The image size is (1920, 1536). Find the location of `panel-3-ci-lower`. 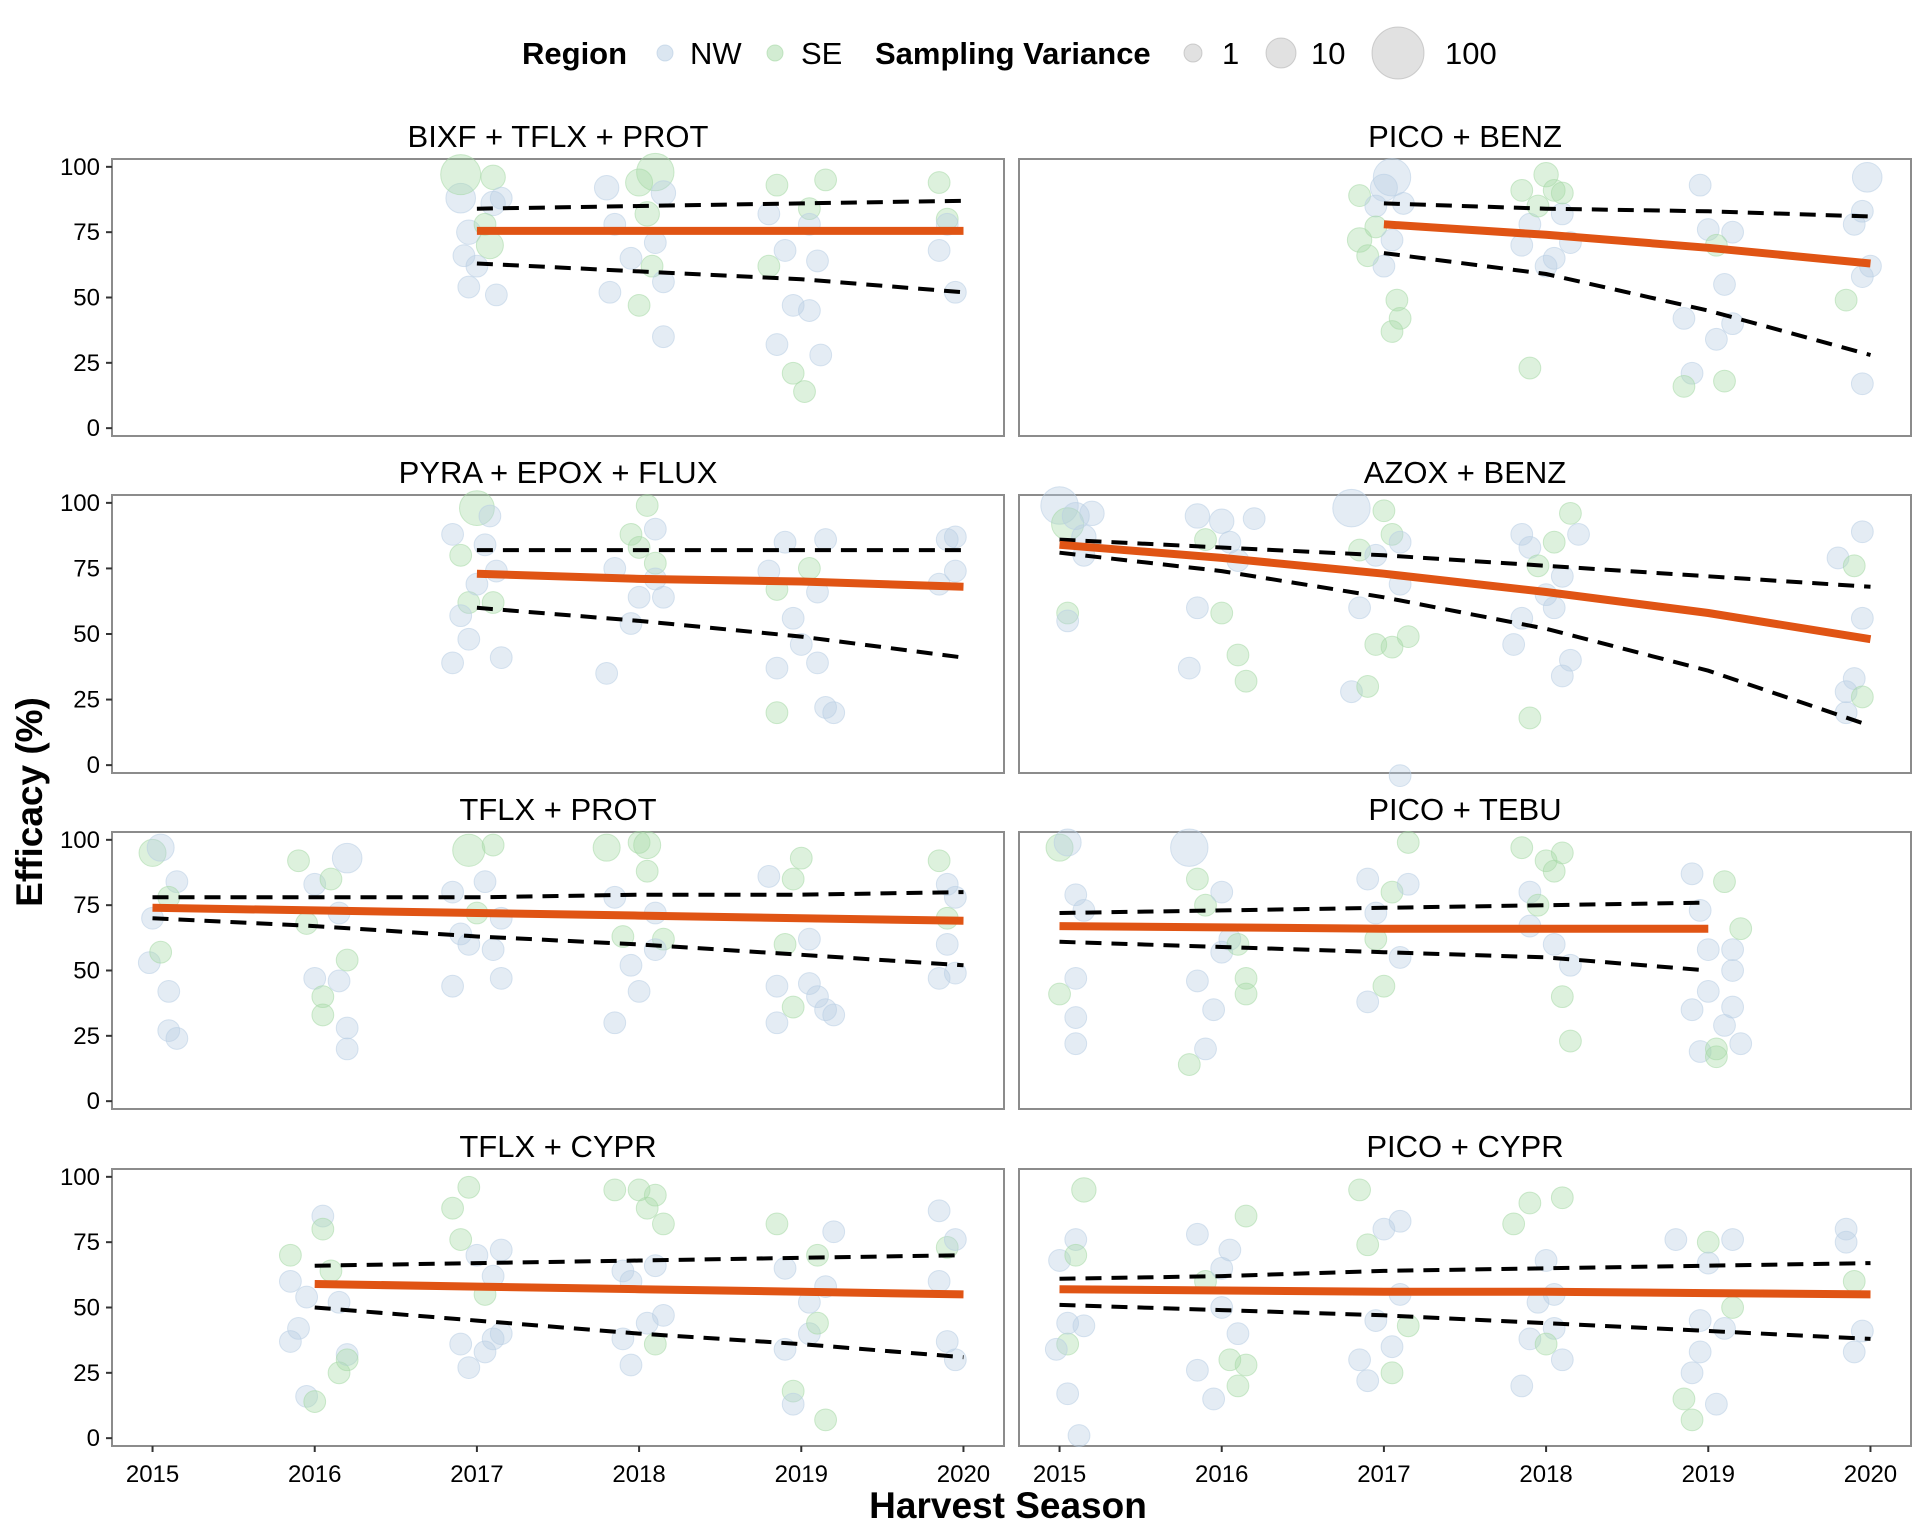

panel-3-ci-lower is located at coordinates (720, 632).